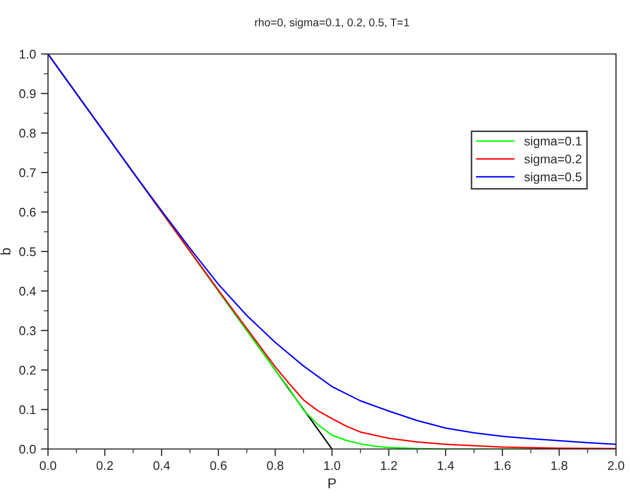 The width and height of the screenshot is (630, 493). I want to click on x-tick-label: 0.4, so click(161, 465).